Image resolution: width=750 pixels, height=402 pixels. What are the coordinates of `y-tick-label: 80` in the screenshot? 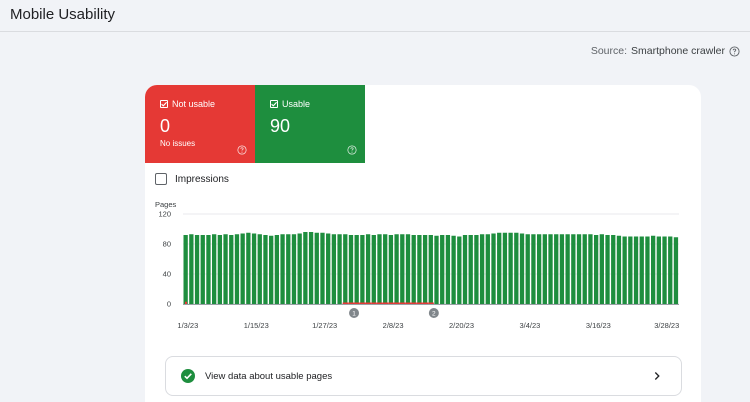 It's located at (167, 244).